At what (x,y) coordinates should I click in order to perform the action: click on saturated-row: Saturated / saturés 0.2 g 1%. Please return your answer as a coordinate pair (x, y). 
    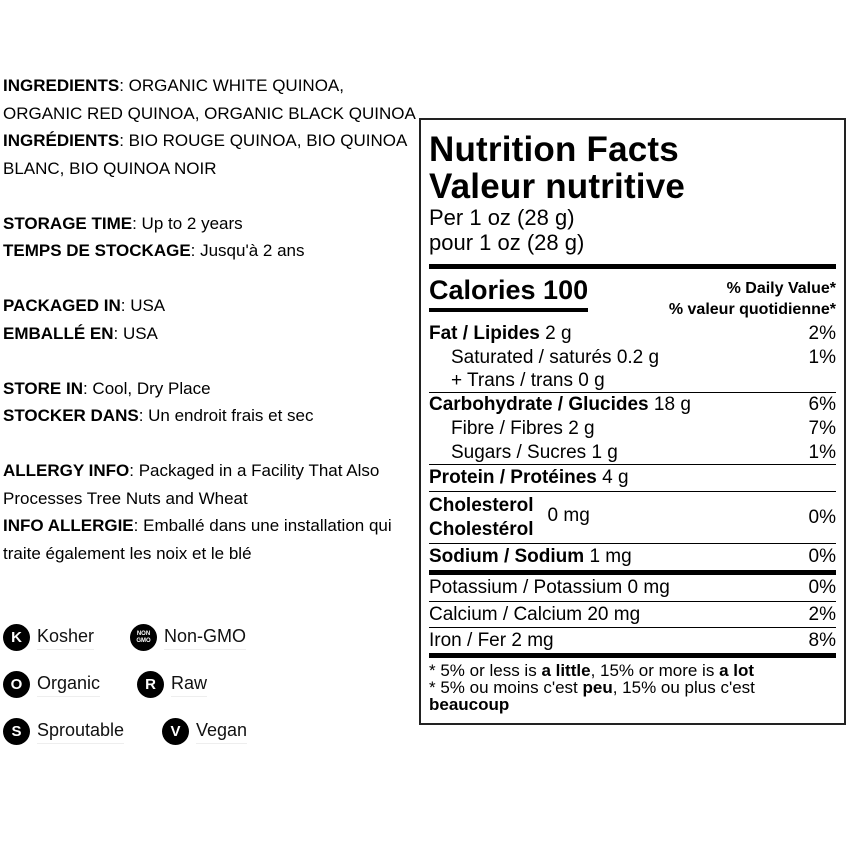
    Looking at the image, I should click on (643, 357).